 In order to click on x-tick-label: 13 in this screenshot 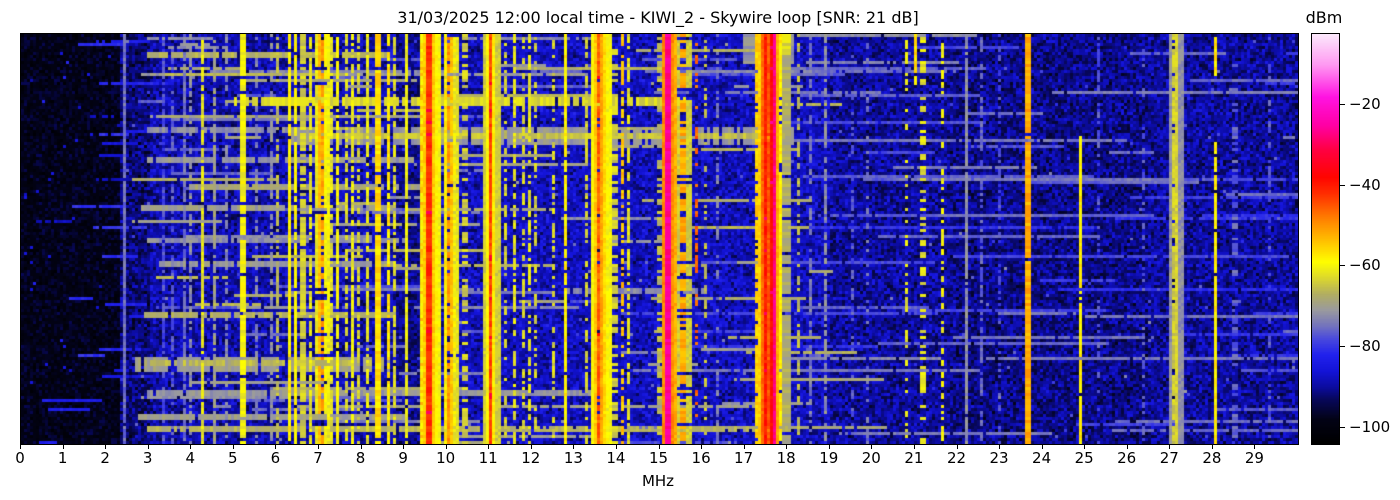, I will do `click(573, 458)`.